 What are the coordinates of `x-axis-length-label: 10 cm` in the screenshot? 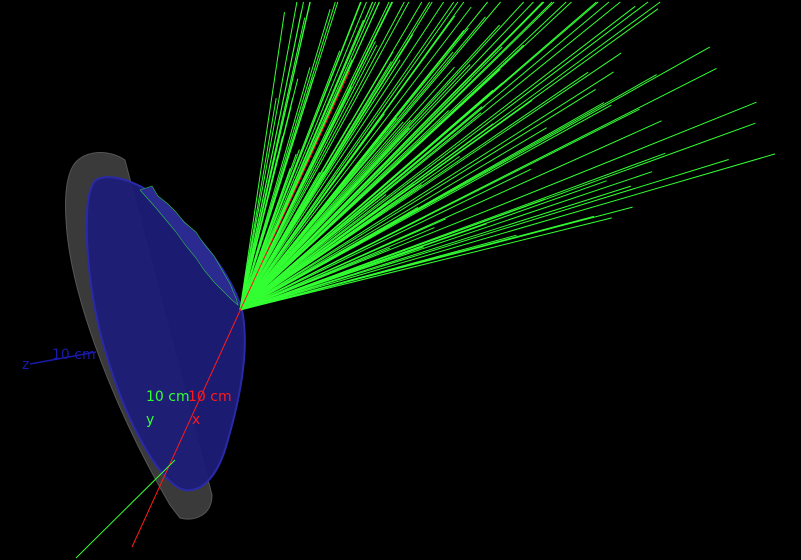 It's located at (210, 397).